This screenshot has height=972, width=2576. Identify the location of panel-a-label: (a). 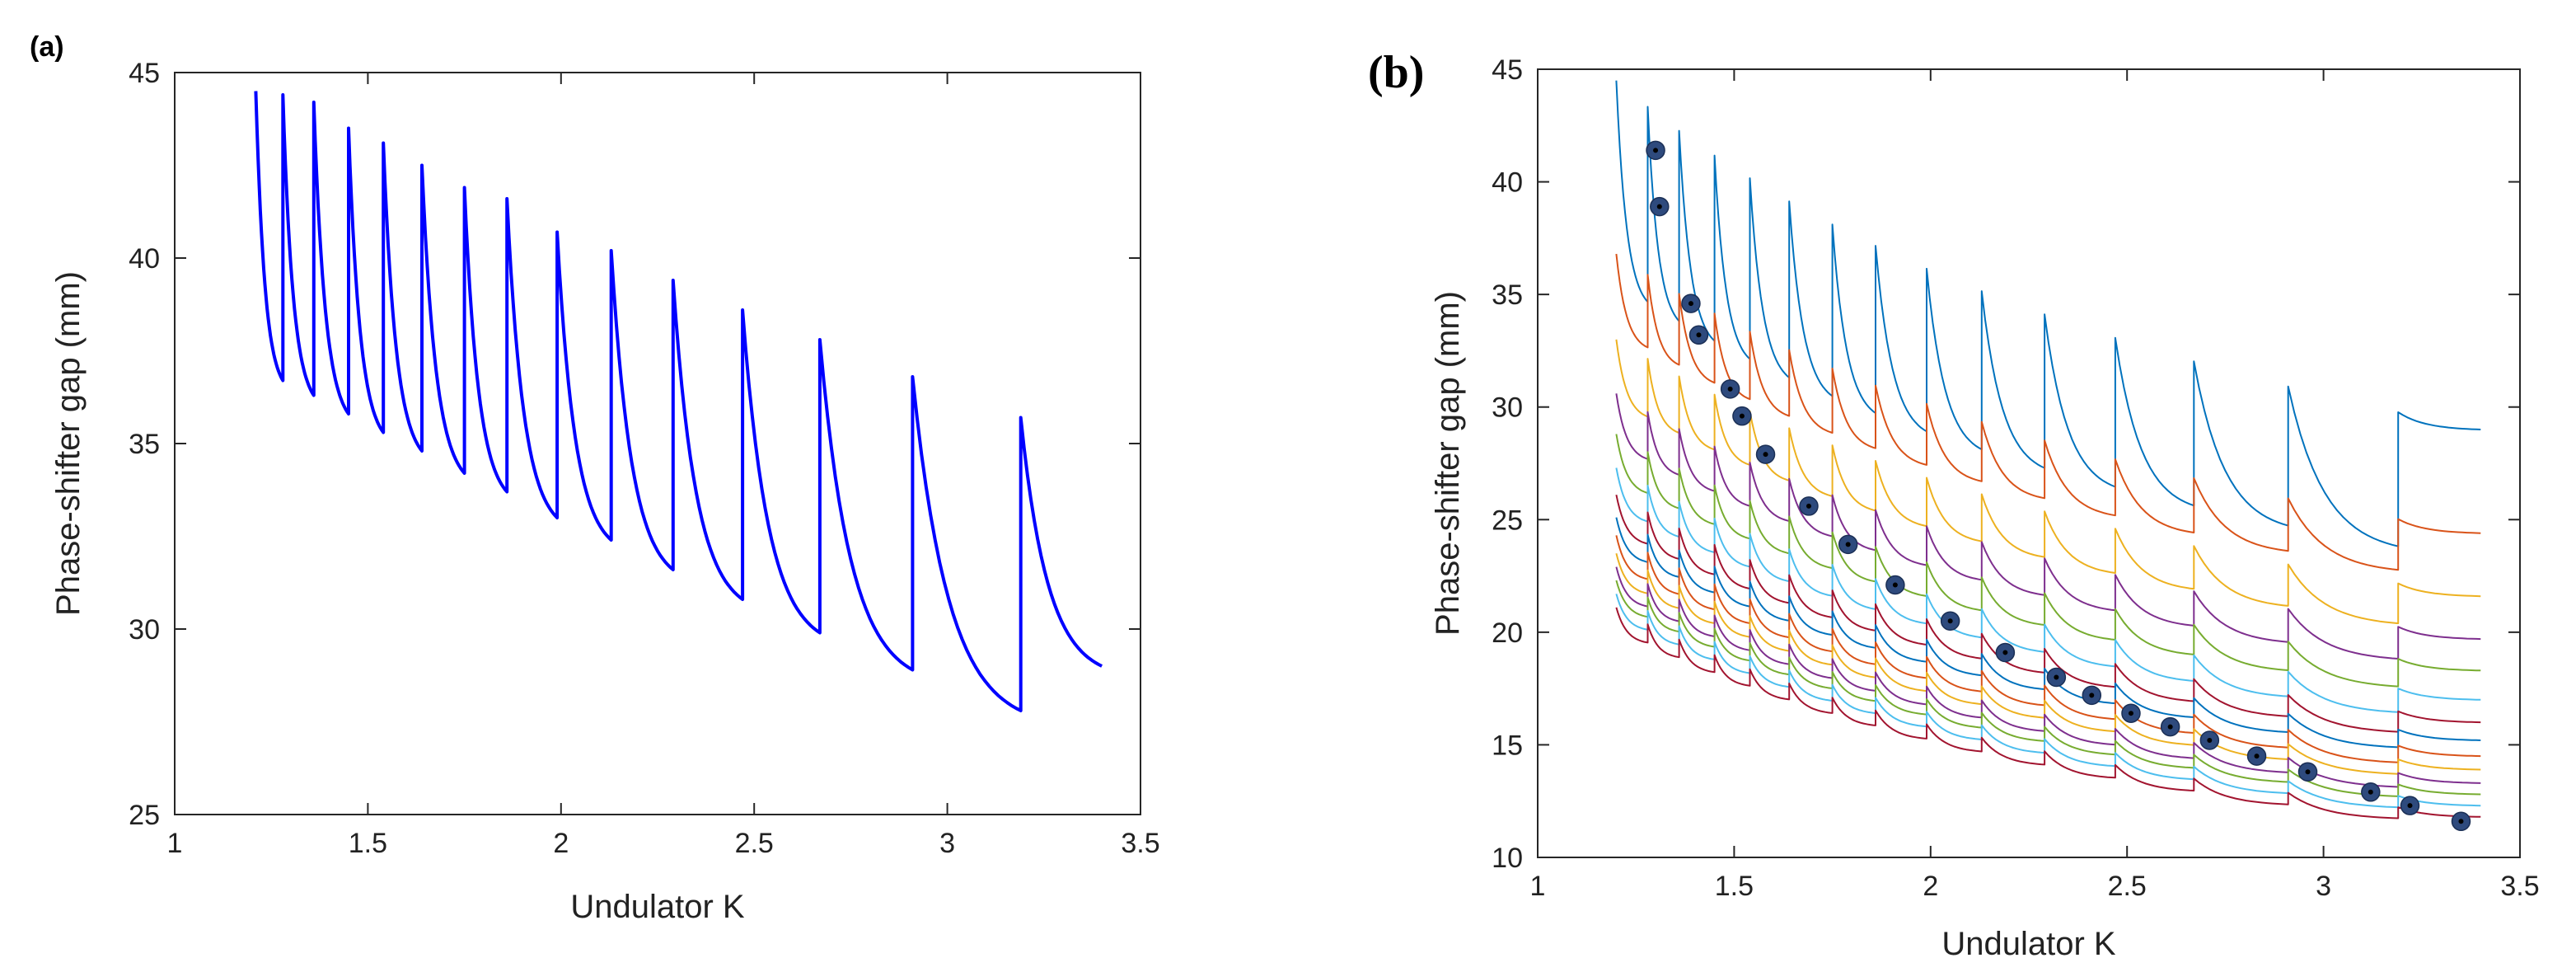
(47, 47).